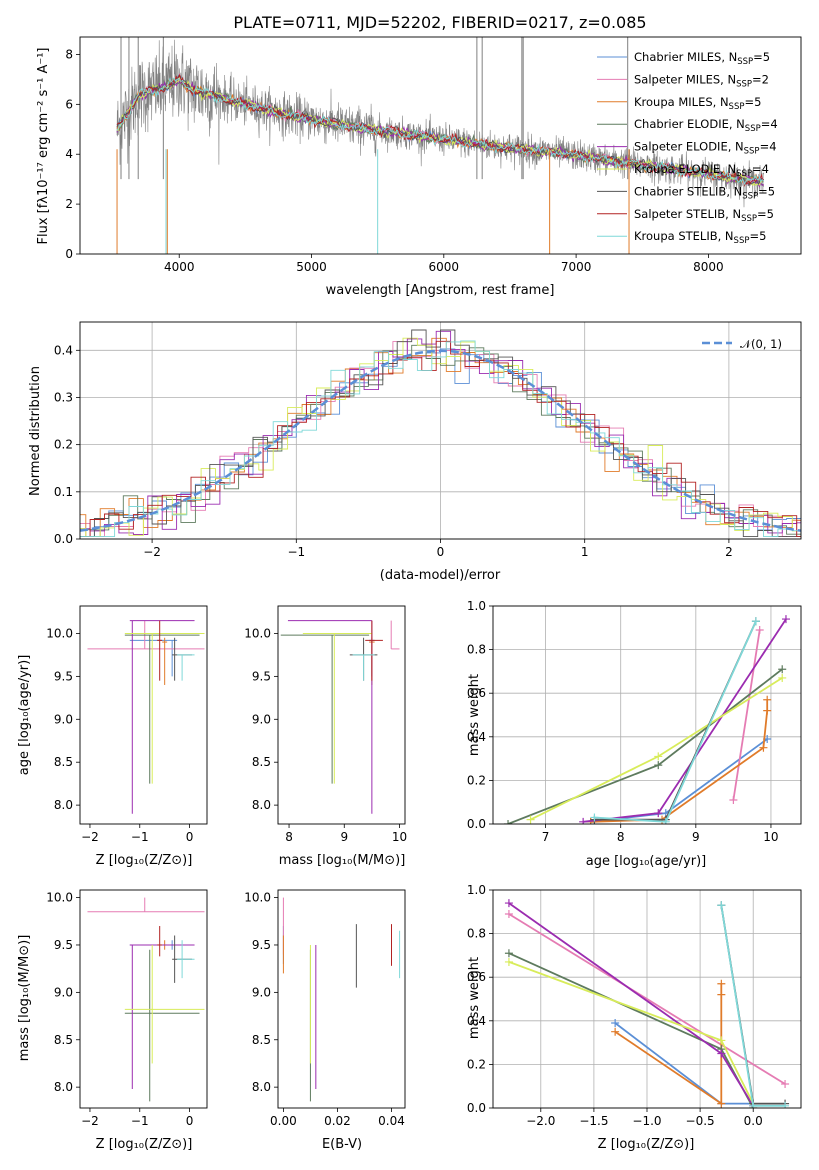 The image size is (819, 1170). What do you see at coordinates (476, 780) in the screenshot?
I see `weight-age-ytick-label: 0.2` at bounding box center [476, 780].